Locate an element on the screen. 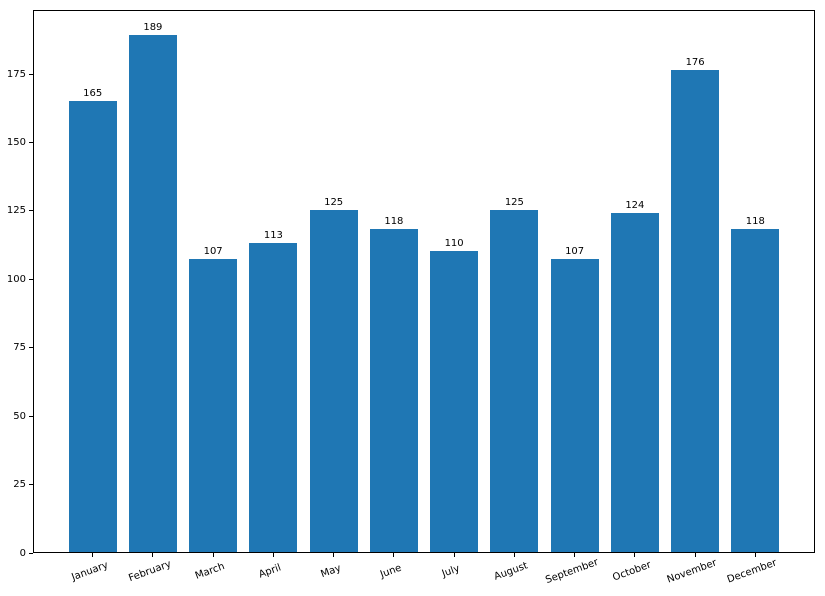  bar-value-label: 176 is located at coordinates (695, 63).